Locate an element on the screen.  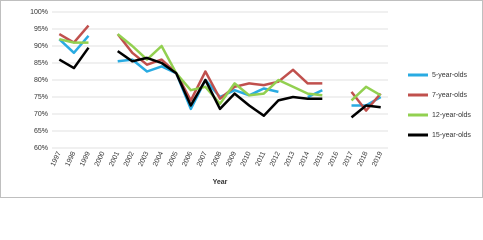
legend-label: 15-year-olds is located at coordinates (451, 135).